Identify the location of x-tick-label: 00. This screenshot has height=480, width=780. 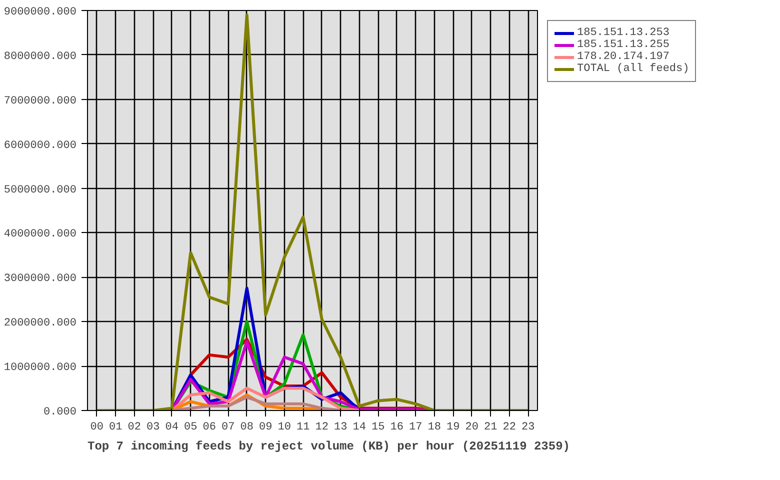
(97, 428).